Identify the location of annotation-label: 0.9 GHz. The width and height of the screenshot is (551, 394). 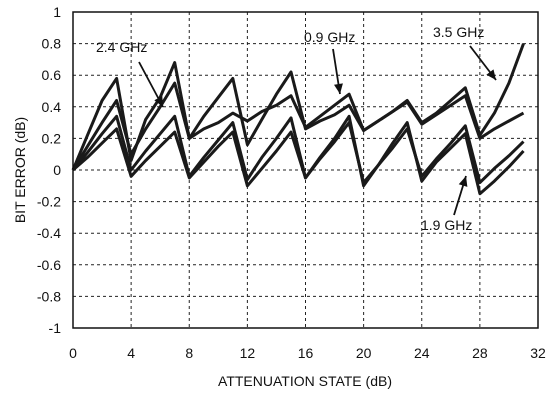
(329, 37).